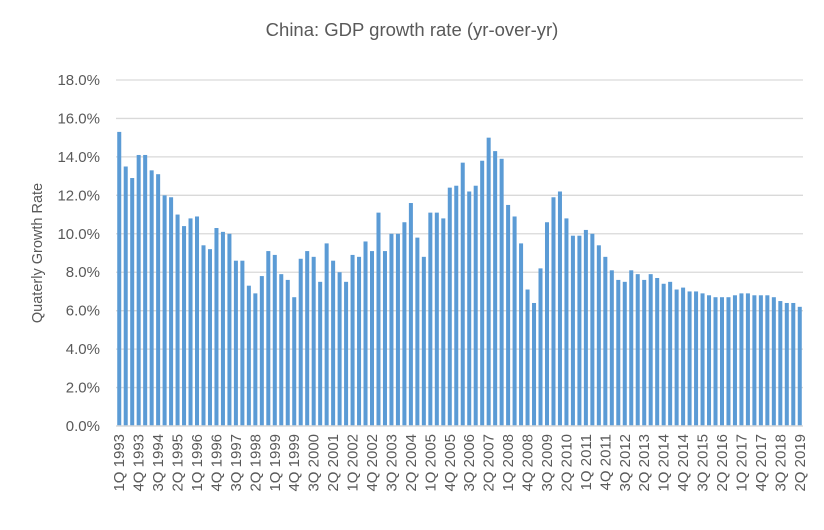 This screenshot has height=530, width=824. Describe the element at coordinates (314, 463) in the screenshot. I see `x-tick-label: 3Q 2000` at that location.